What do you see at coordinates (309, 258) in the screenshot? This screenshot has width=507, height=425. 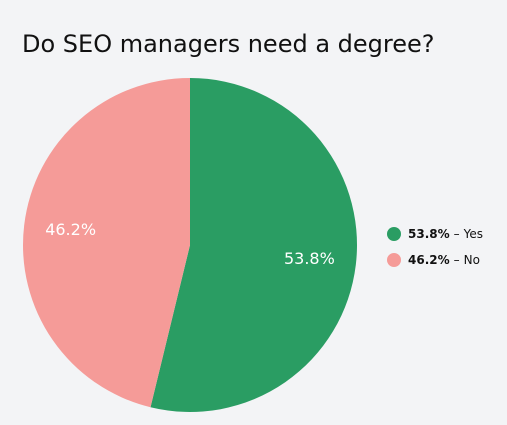 I see `slice-label: 53.8%` at bounding box center [309, 258].